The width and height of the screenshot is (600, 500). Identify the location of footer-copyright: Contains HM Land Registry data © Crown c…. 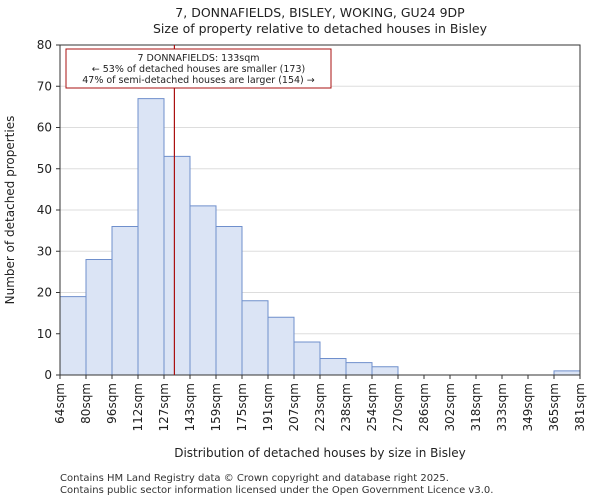
(254, 478).